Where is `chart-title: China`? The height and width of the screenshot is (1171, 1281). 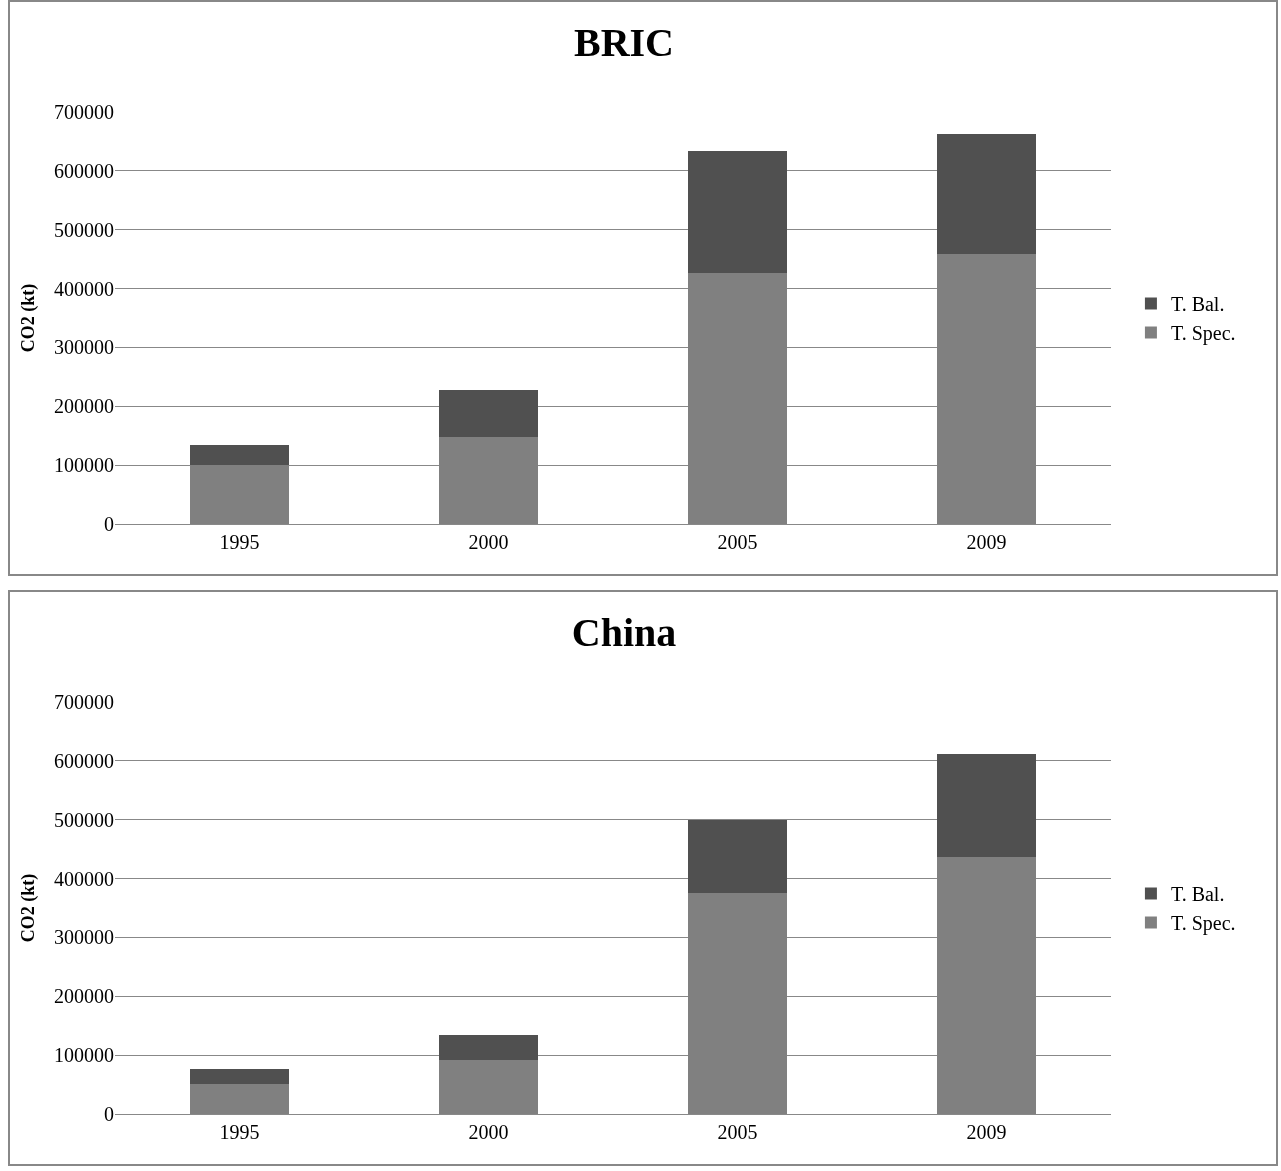 chart-title: China is located at coordinates (624, 632).